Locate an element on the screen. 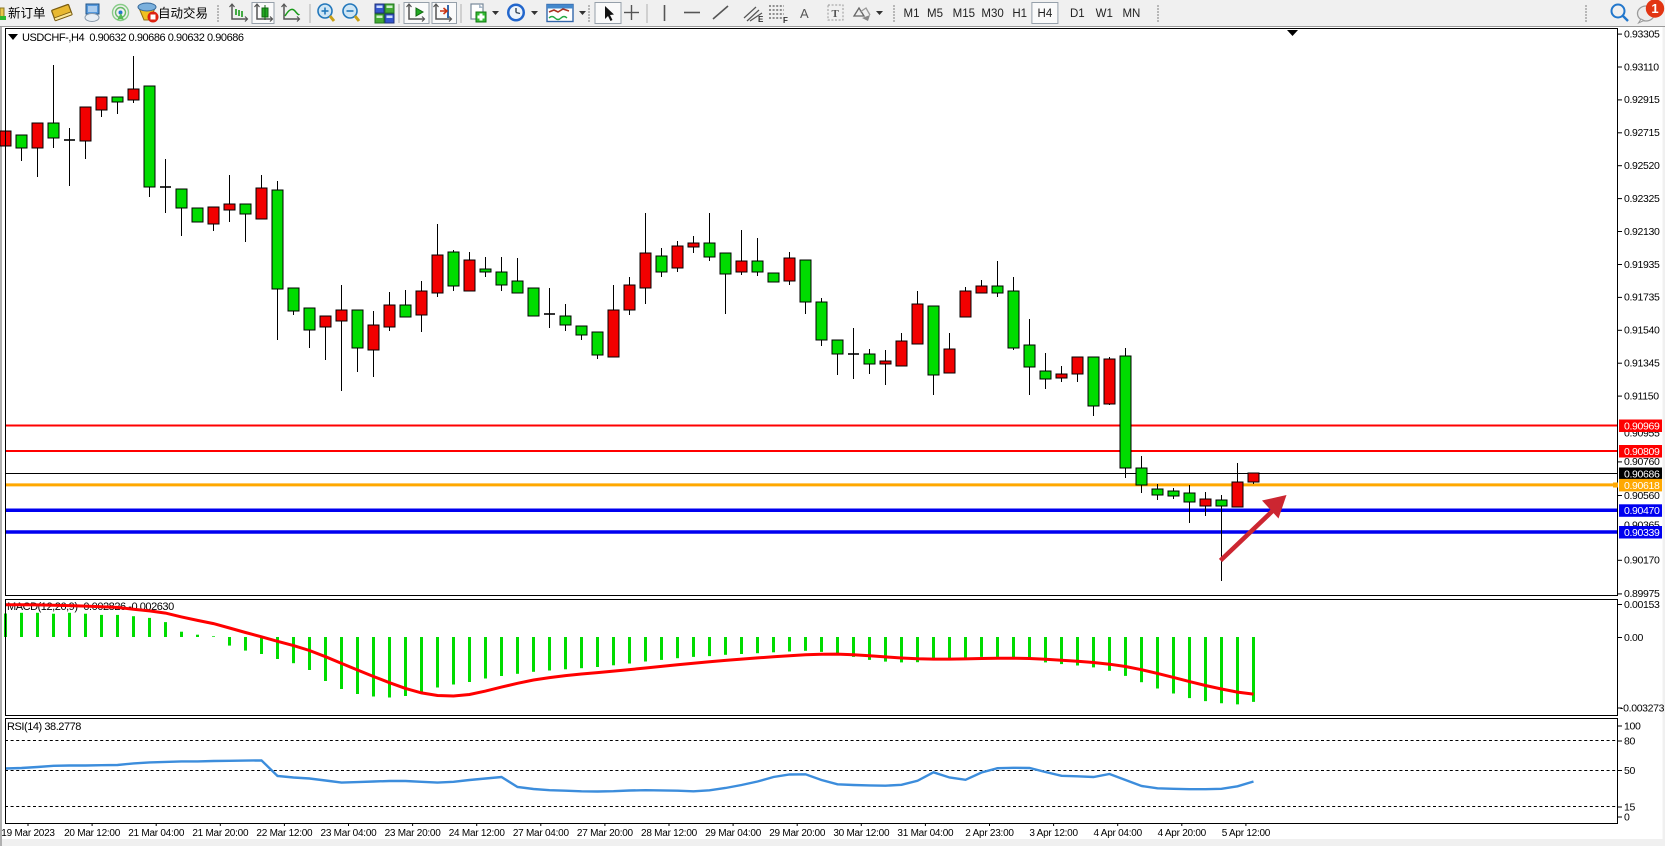  svg-text: 0.92915 is located at coordinates (1642, 100).